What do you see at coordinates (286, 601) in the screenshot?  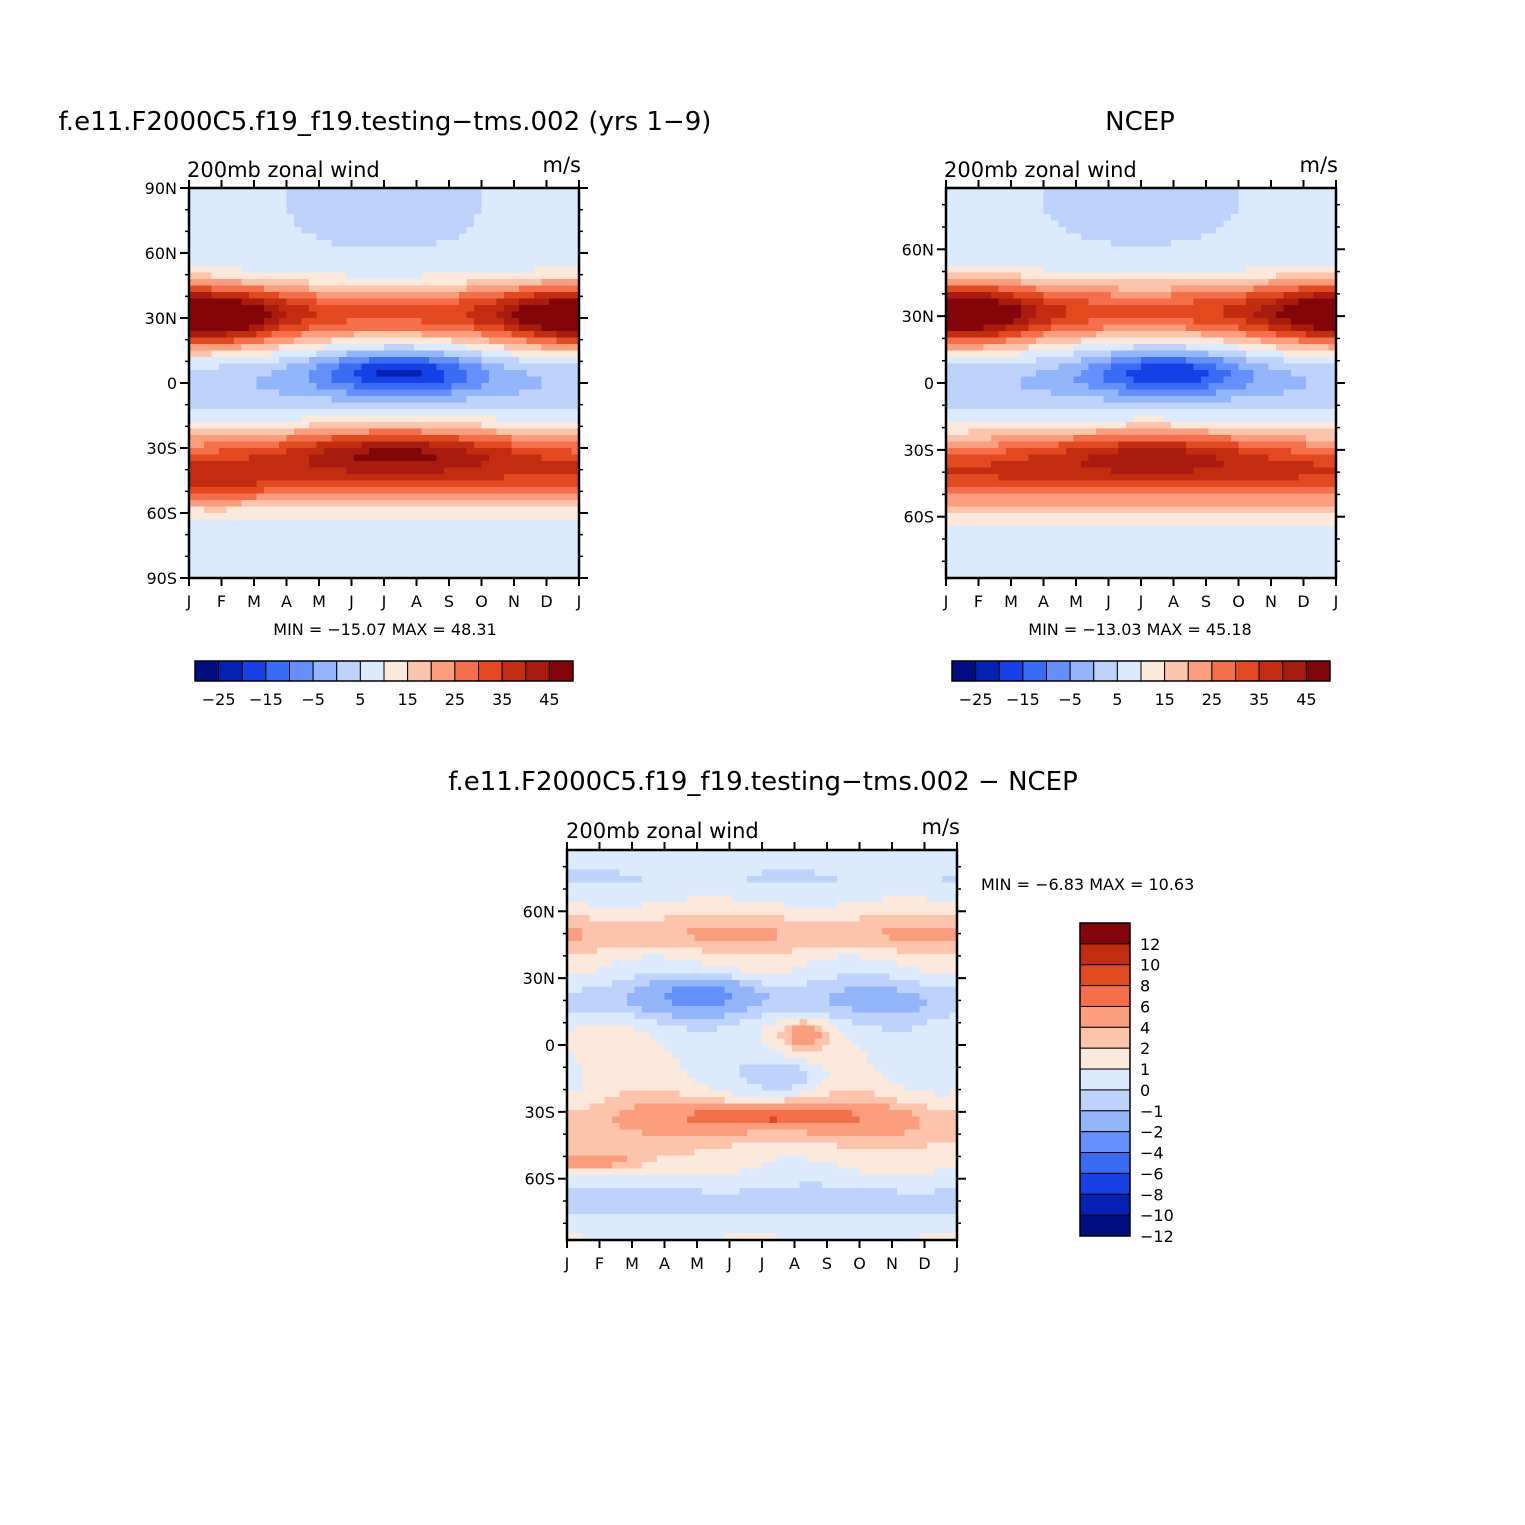 I see `x-tick-label: A` at bounding box center [286, 601].